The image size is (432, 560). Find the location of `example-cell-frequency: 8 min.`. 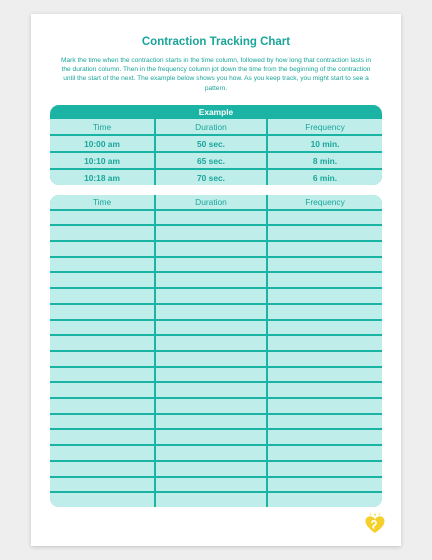

example-cell-frequency: 8 min. is located at coordinates (325, 160).